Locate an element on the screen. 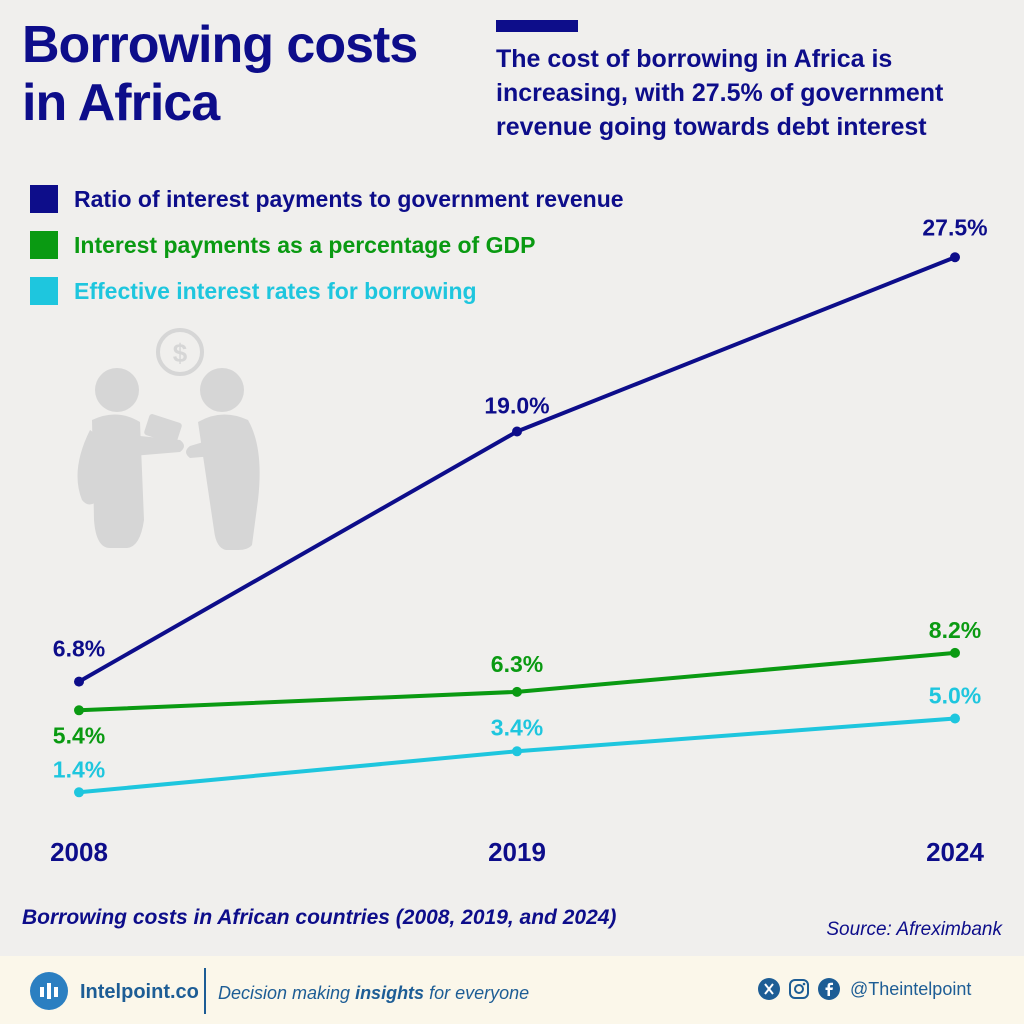 The height and width of the screenshot is (1024, 1024). legend-swatch-gdp is located at coordinates (44, 245).